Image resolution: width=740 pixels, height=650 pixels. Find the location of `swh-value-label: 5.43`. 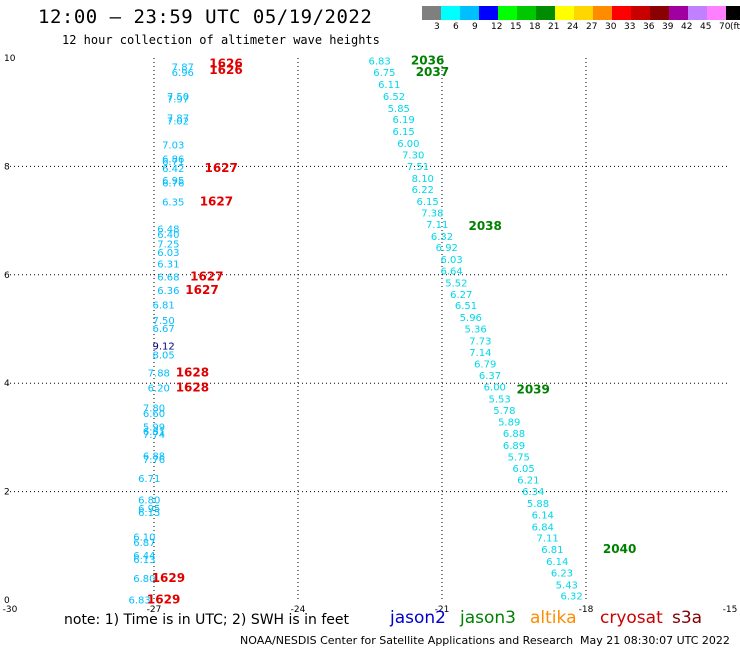

swh-value-label: 5.43 is located at coordinates (567, 585).